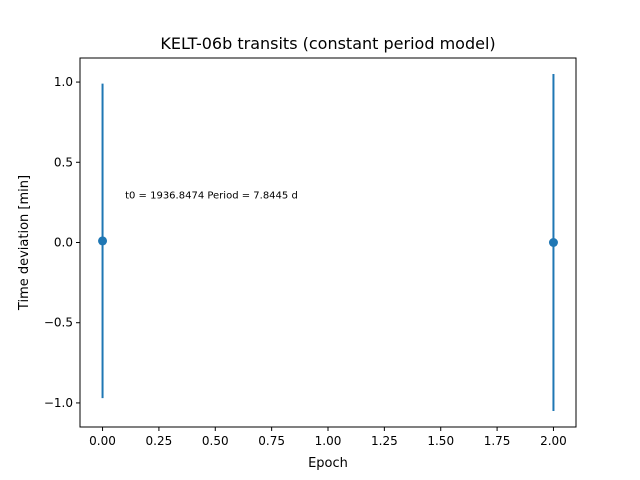  Describe the element at coordinates (328, 463) in the screenshot. I see `x-axis-label: Epoch` at that location.